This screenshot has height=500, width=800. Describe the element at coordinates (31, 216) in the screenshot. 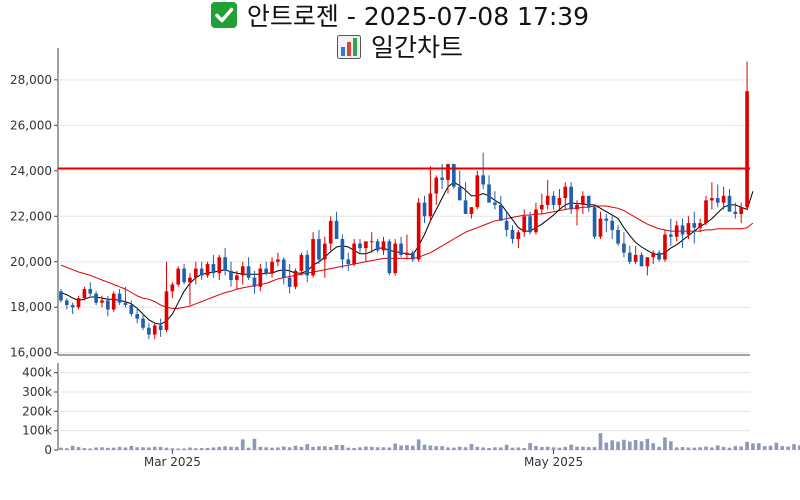

I see `price-y-tick-label: 22,000` at that location.